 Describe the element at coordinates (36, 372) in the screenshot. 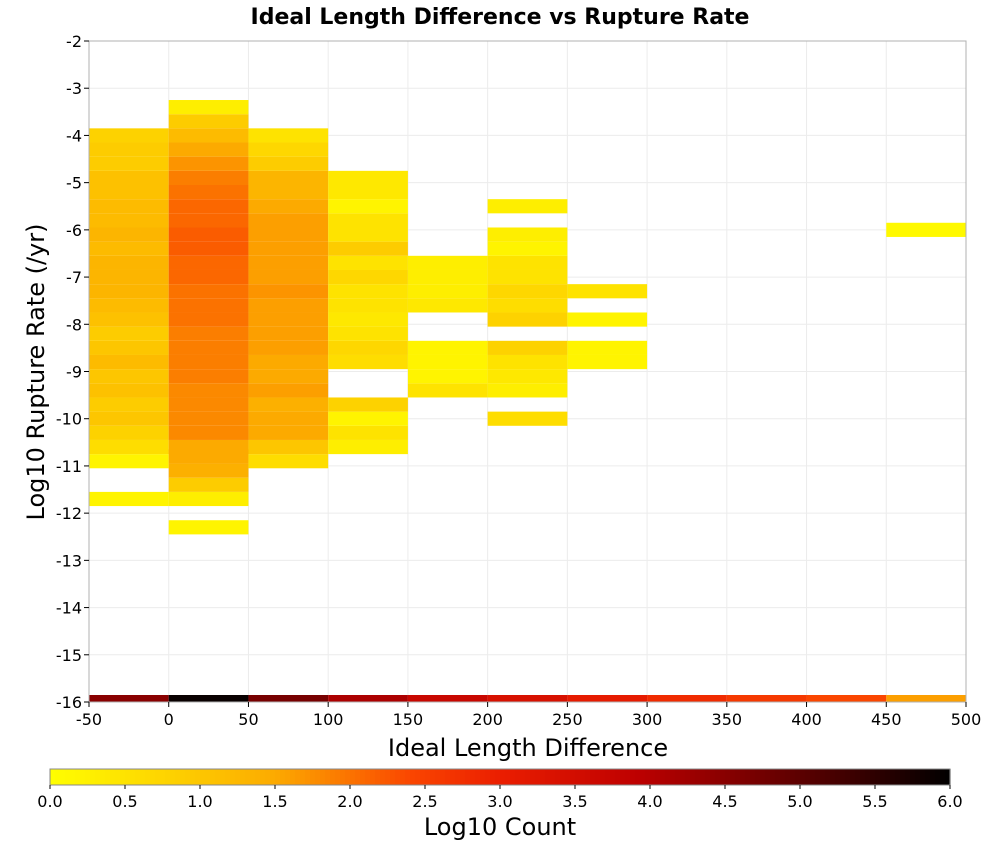

I see `y-axis-label: Log10 Rupture Rate (/yr)` at that location.